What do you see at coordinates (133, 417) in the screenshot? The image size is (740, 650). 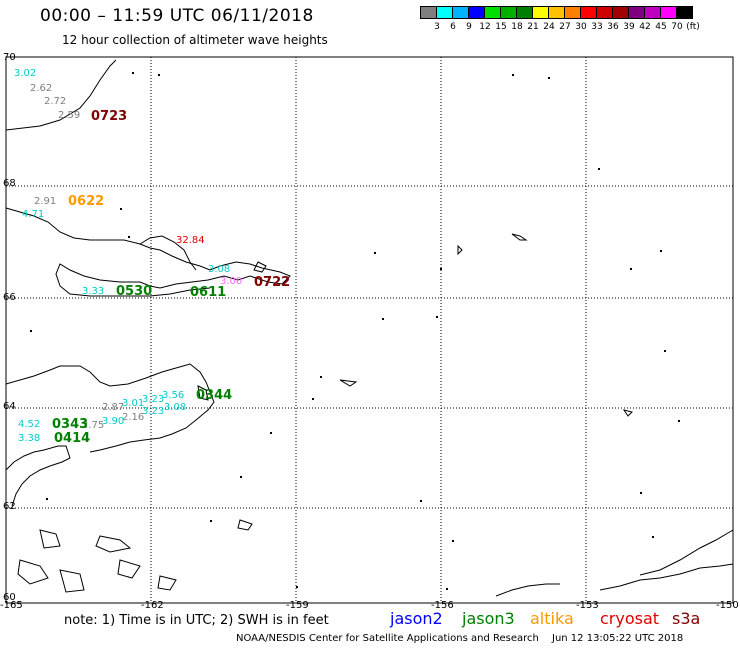 I see `wave-height-label: 2.16` at bounding box center [133, 417].